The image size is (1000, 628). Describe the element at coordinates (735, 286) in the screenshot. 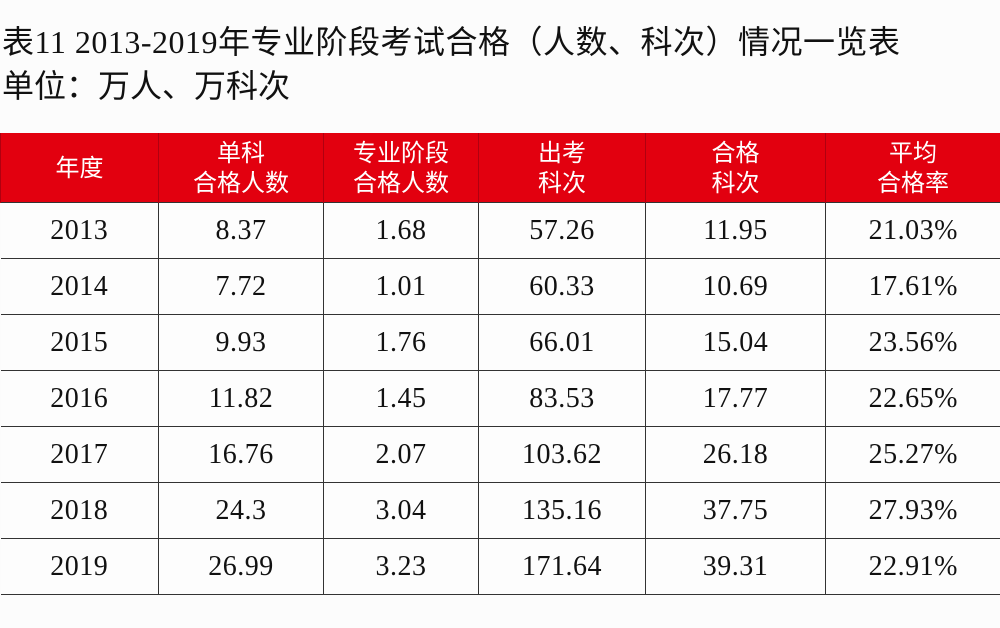

I see `cell-passed-subject-count: 10.69` at that location.